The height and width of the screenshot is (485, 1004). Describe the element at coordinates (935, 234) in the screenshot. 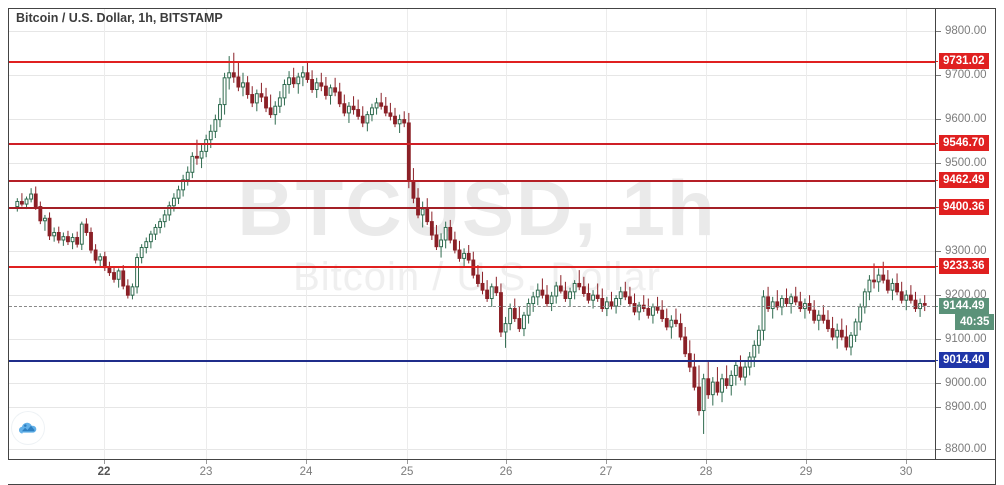

I see `price-axis-separator` at that location.